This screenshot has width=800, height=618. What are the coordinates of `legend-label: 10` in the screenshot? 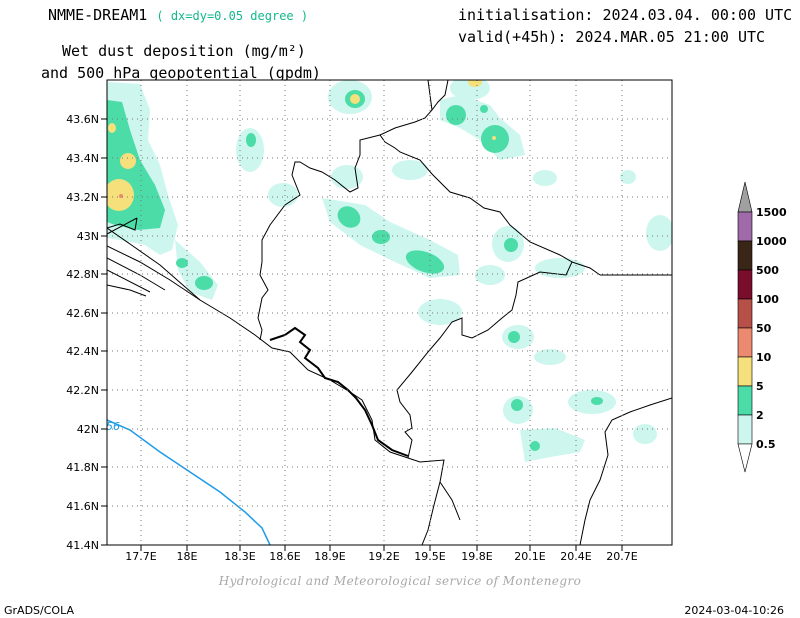 It's located at (764, 357).